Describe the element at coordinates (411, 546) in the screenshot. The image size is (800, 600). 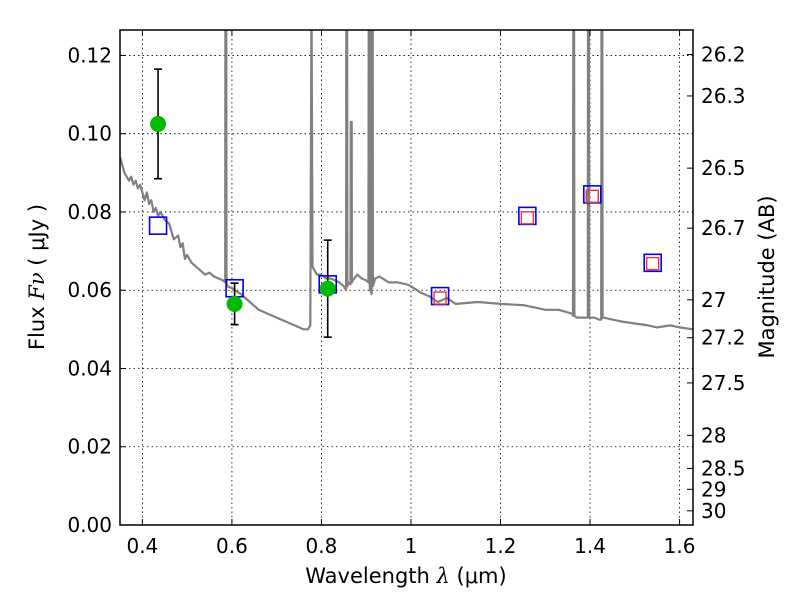
I see `x-tick-label: 1` at that location.